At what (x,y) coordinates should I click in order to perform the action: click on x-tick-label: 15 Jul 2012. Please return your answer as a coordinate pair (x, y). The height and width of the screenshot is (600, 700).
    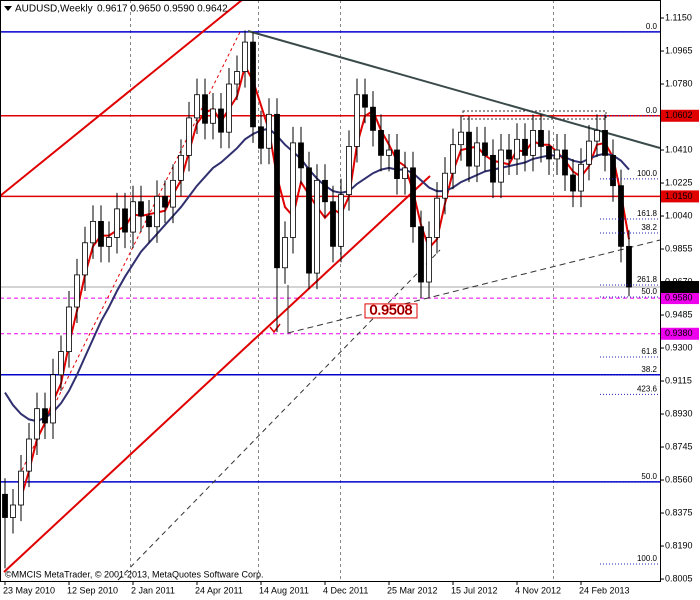
    Looking at the image, I should click on (474, 590).